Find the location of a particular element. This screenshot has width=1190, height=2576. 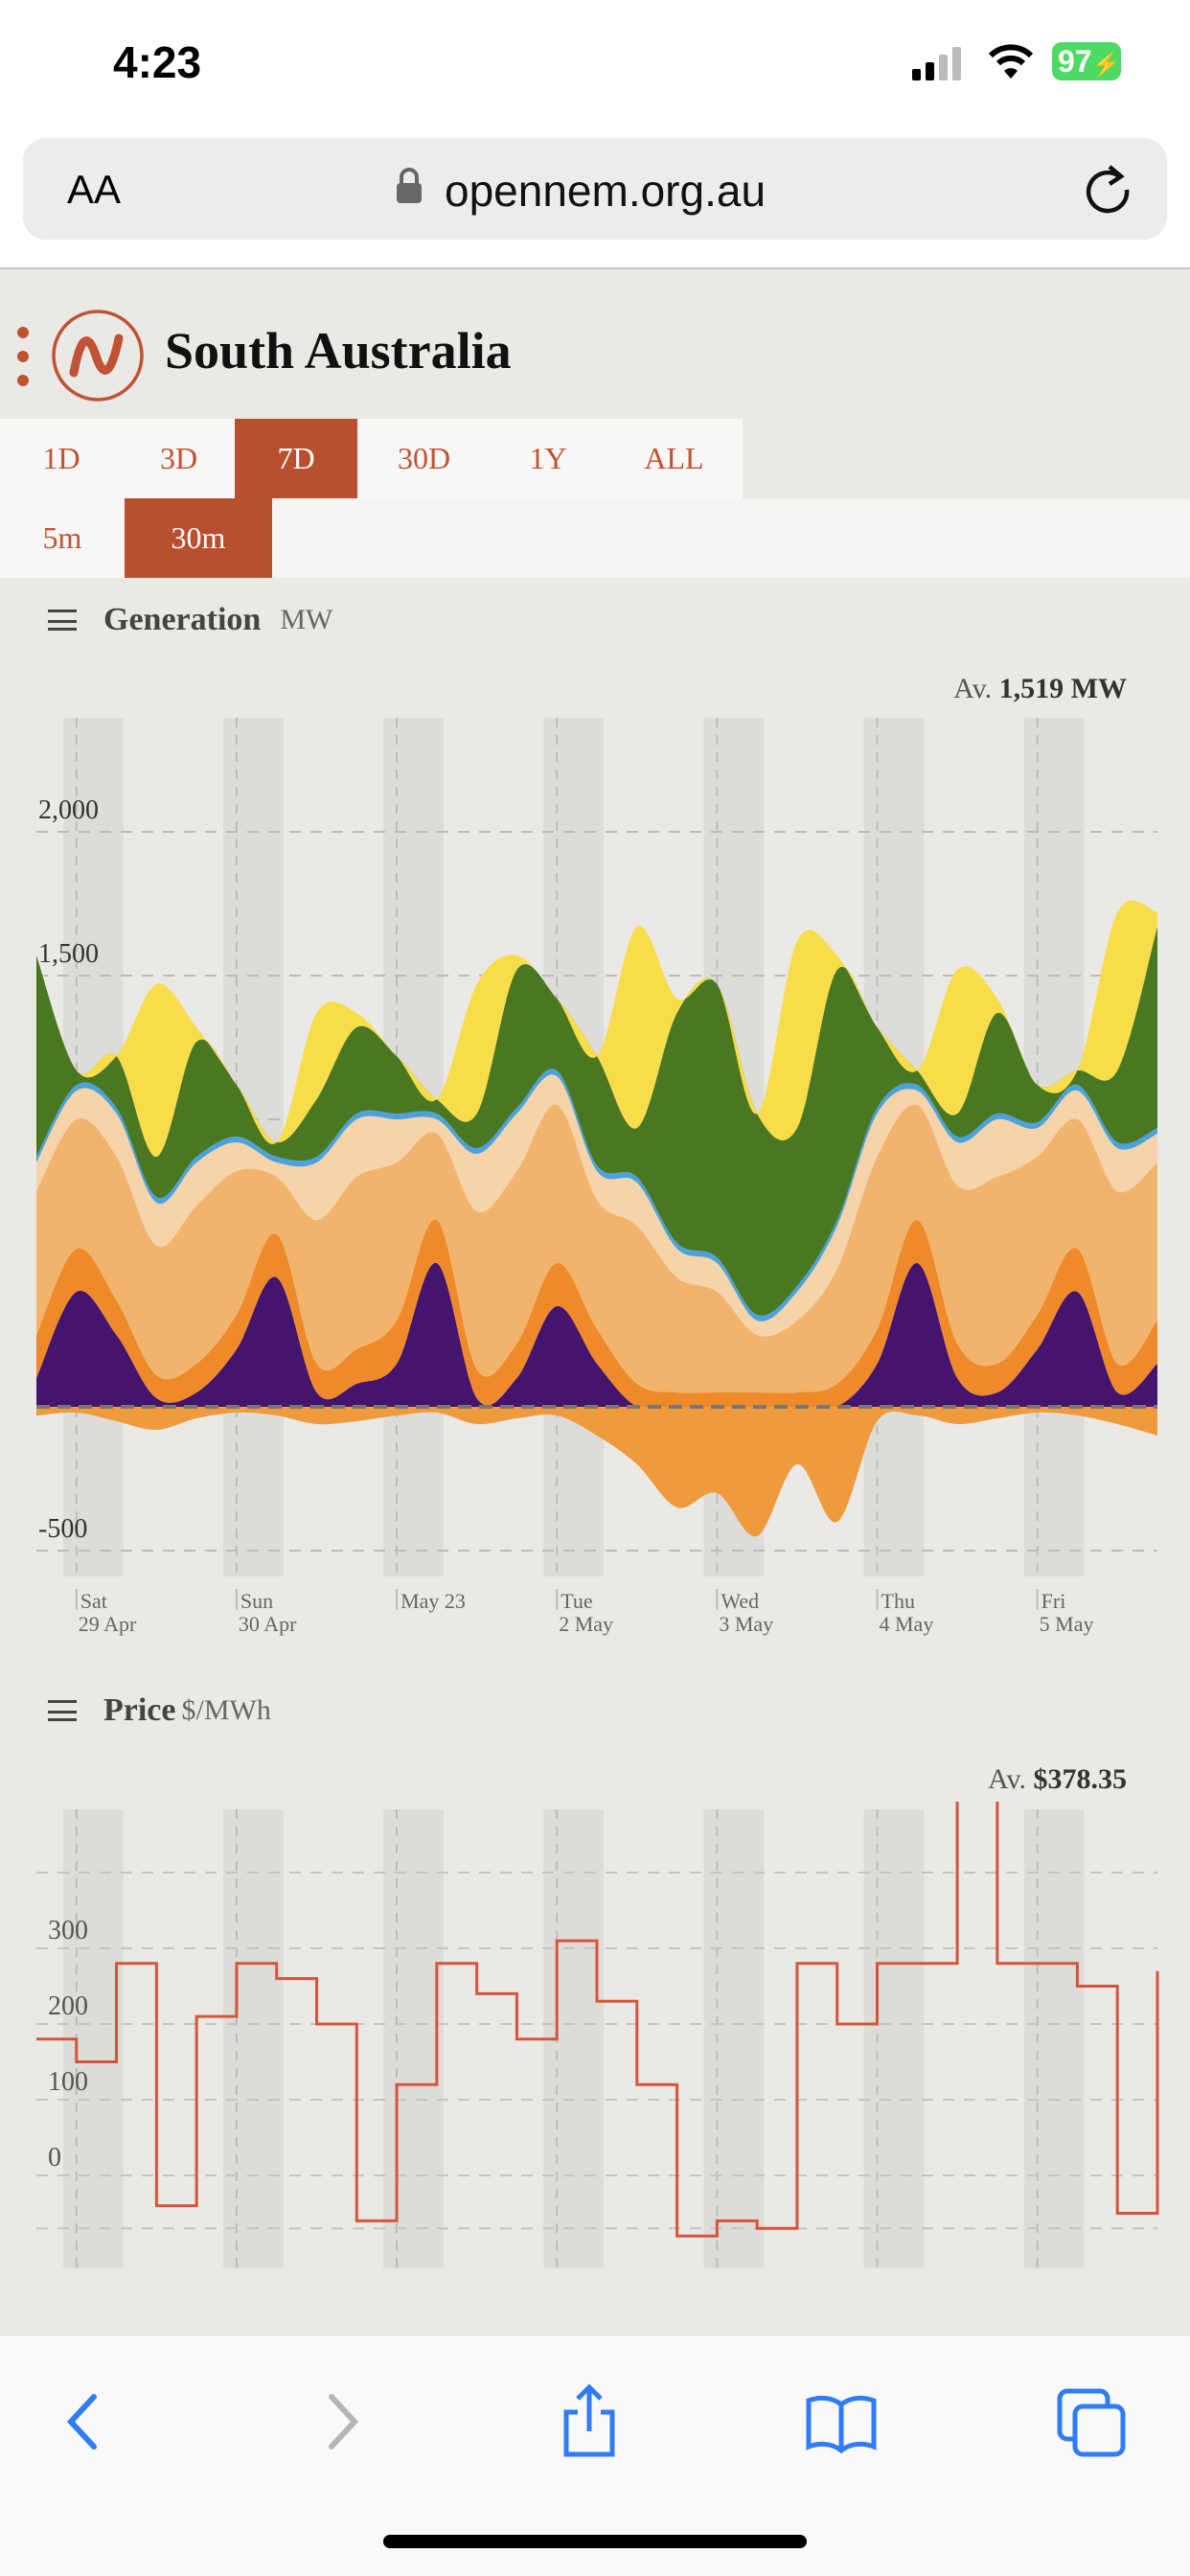

reload-icon is located at coordinates (1107, 188).